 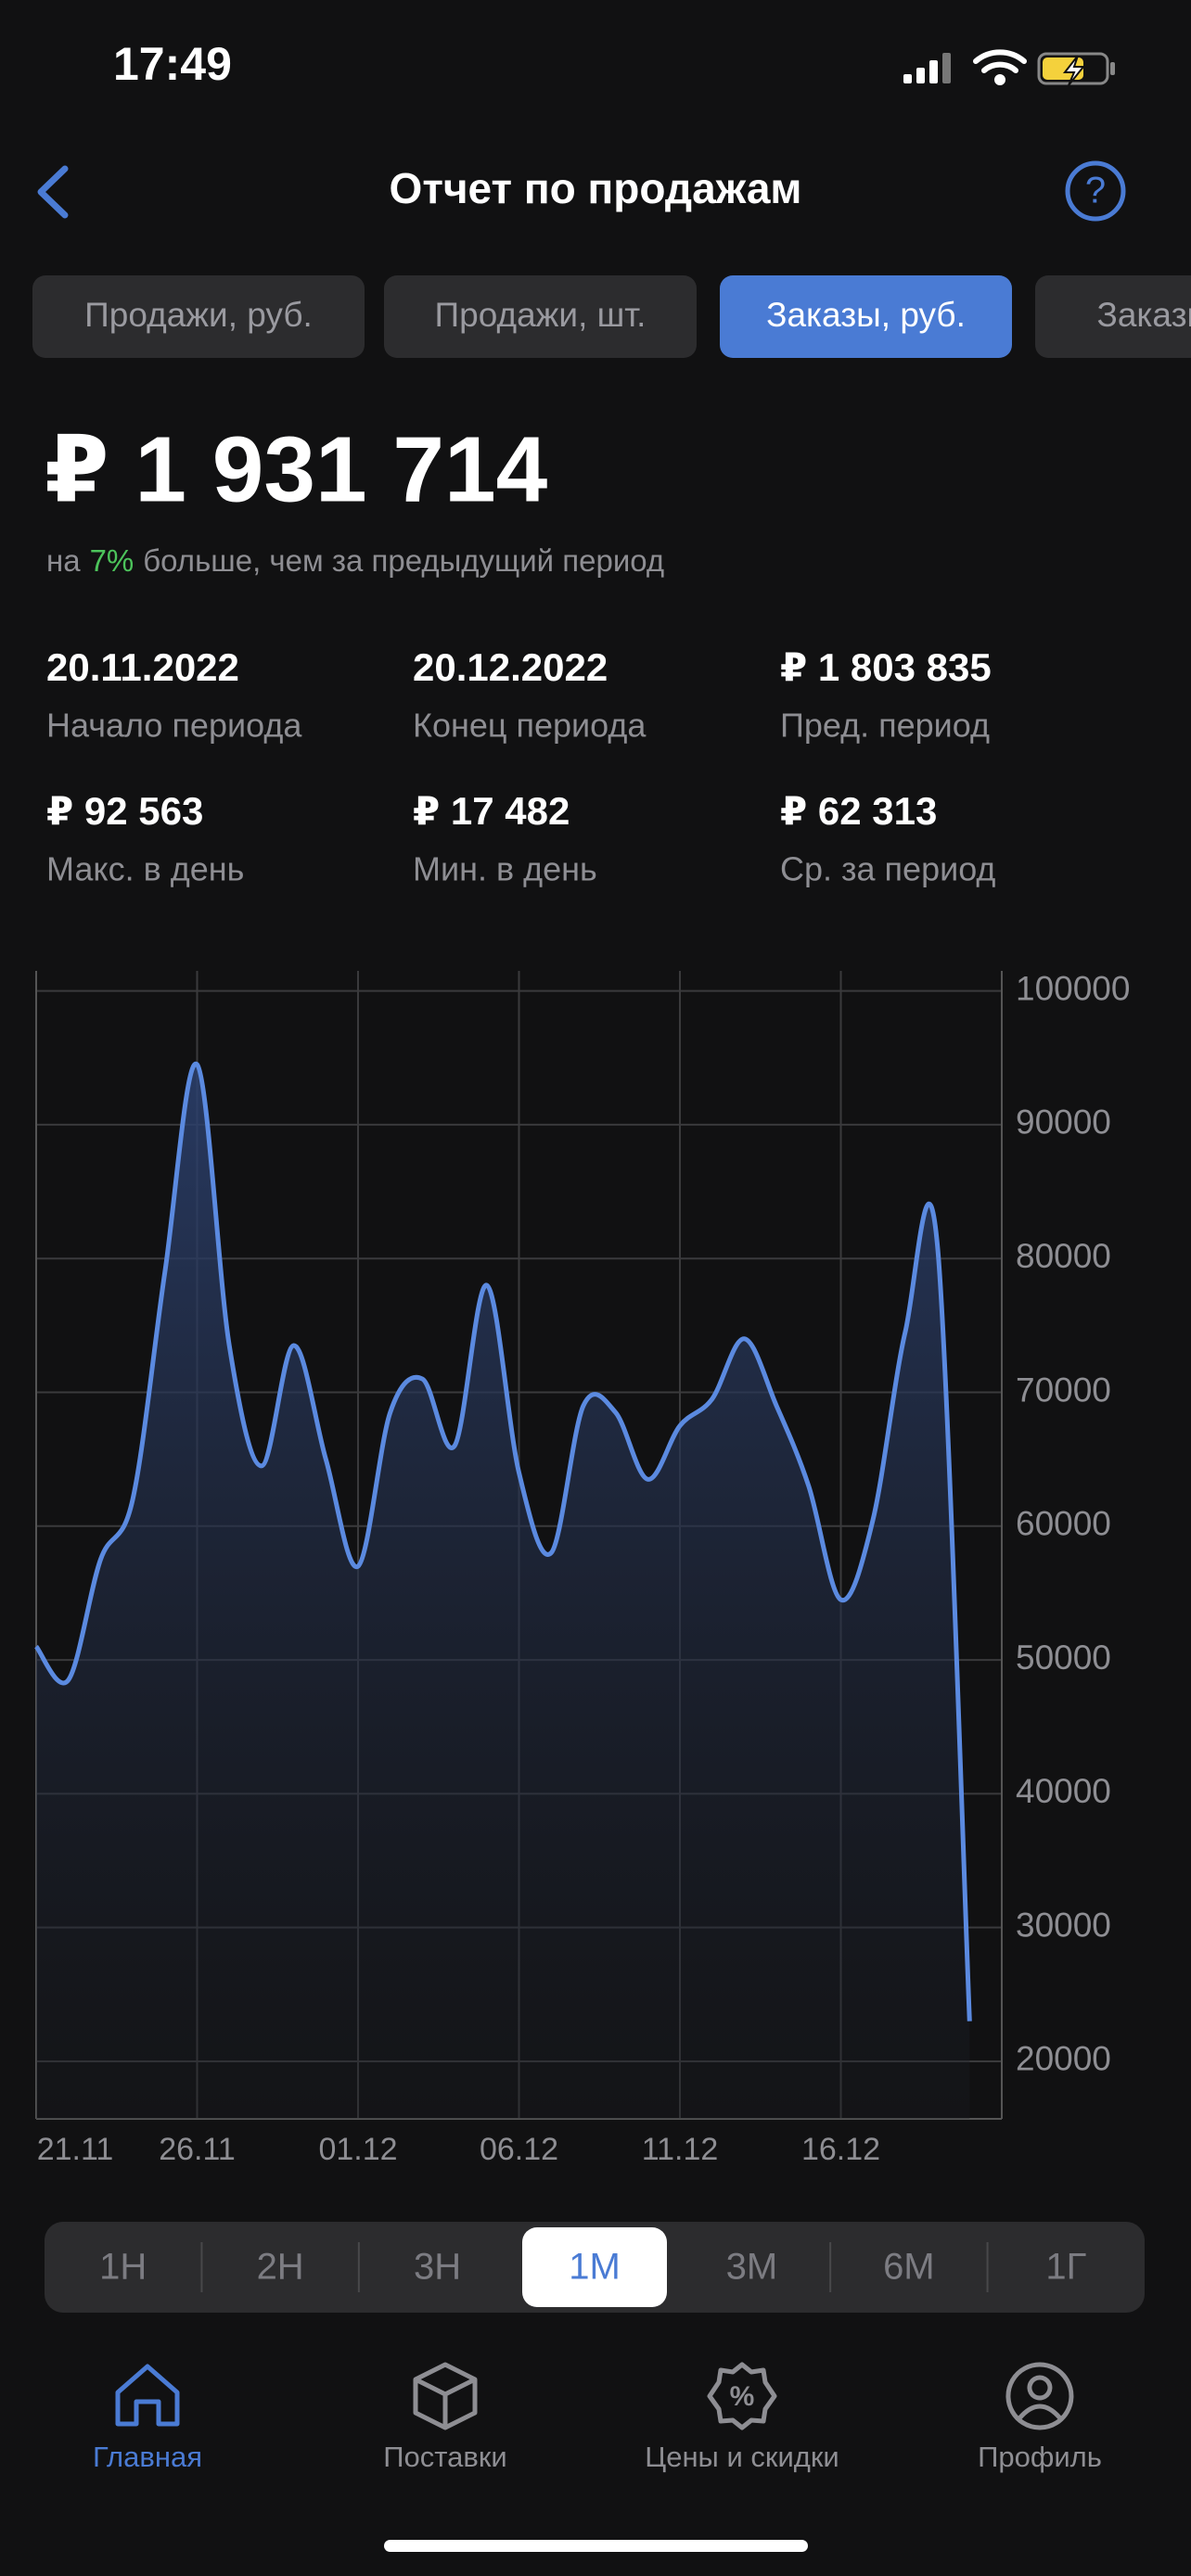 I want to click on period-button: 6М, so click(x=909, y=2267).